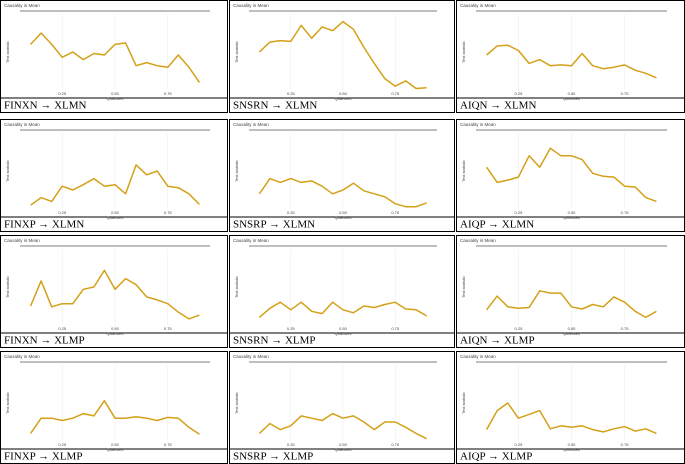 This screenshot has width=685, height=464. What do you see at coordinates (45, 106) in the screenshot?
I see `panel-caption: FINXN → XLMN` at bounding box center [45, 106].